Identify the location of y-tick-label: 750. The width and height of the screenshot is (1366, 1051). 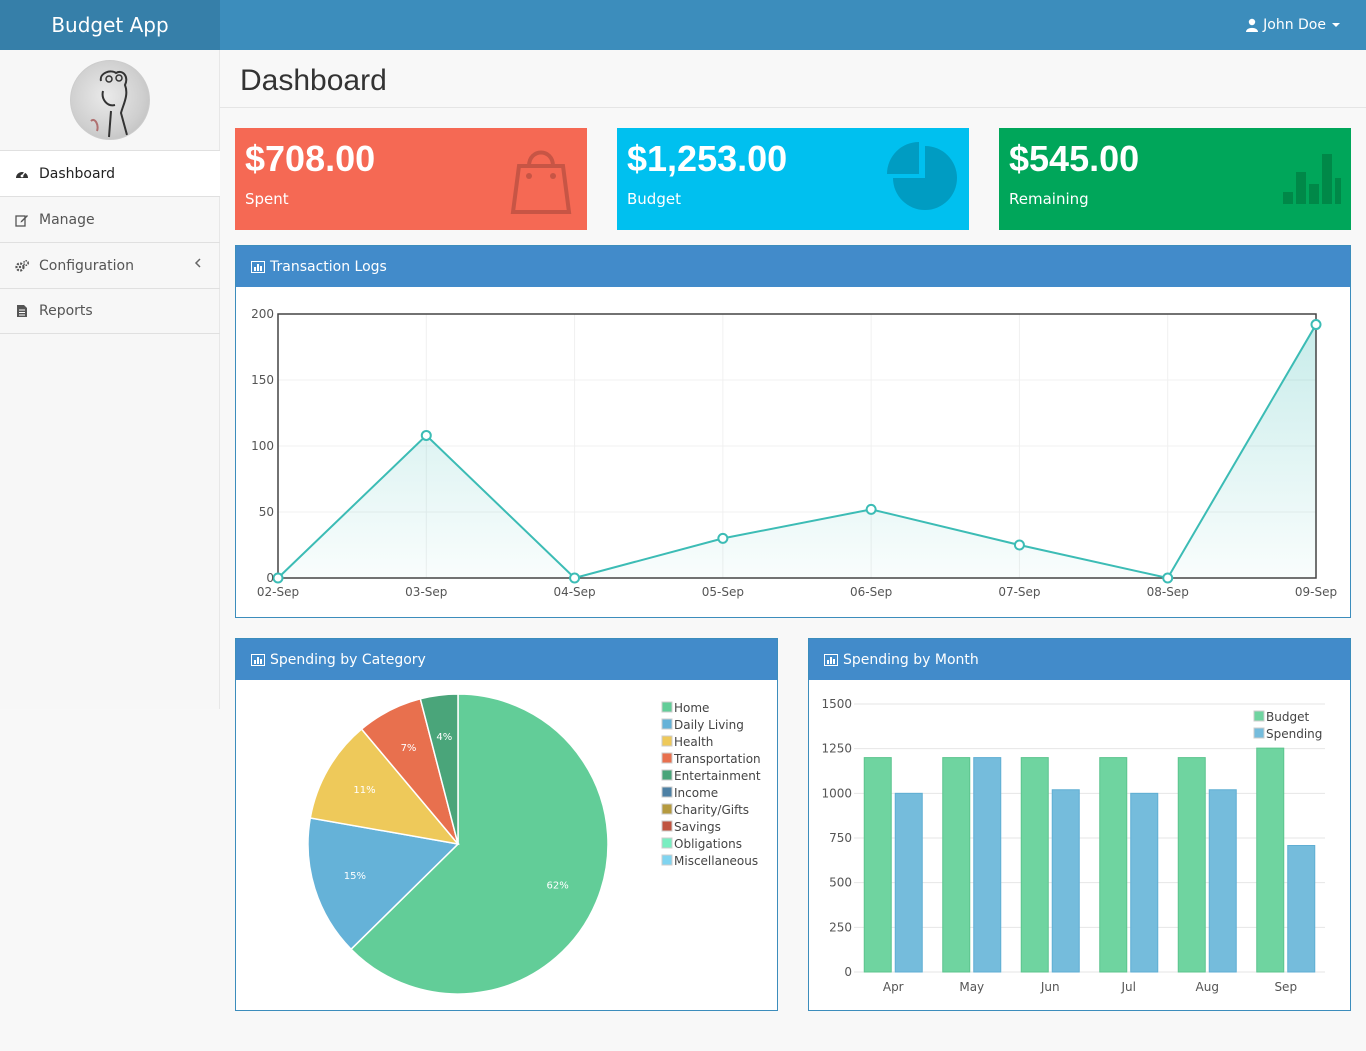
(840, 838).